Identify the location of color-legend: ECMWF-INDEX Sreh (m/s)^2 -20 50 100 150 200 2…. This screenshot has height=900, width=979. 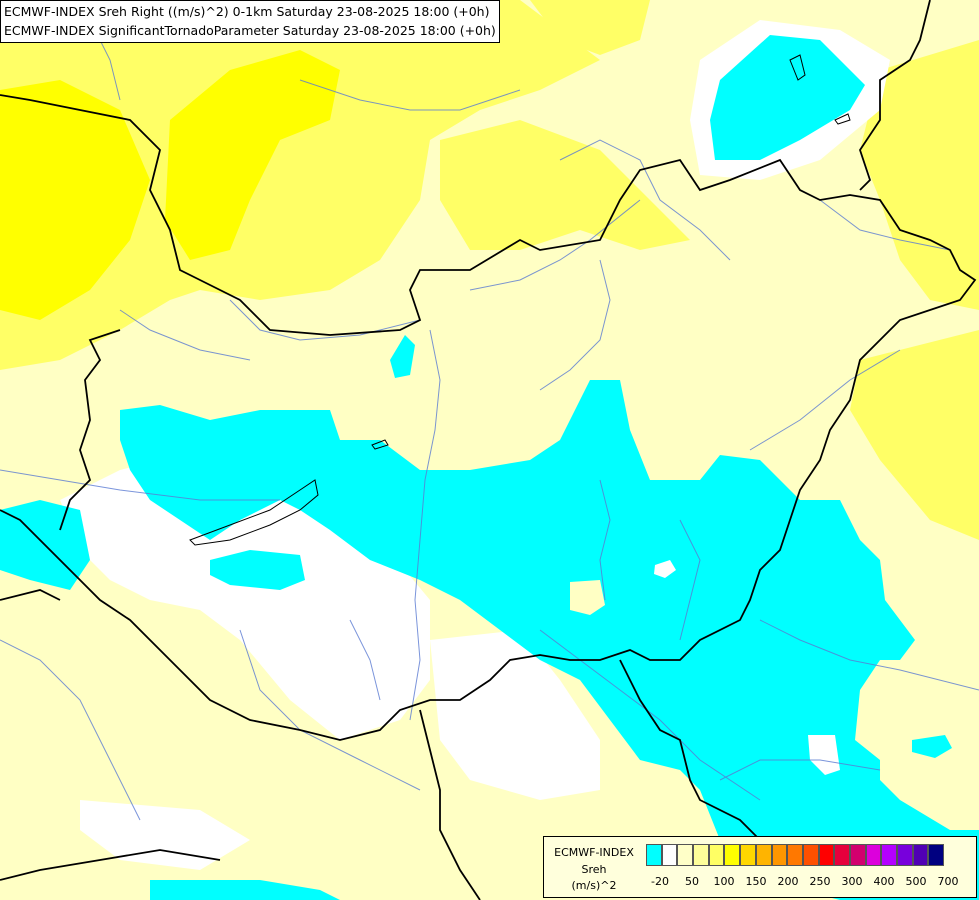
(760, 867).